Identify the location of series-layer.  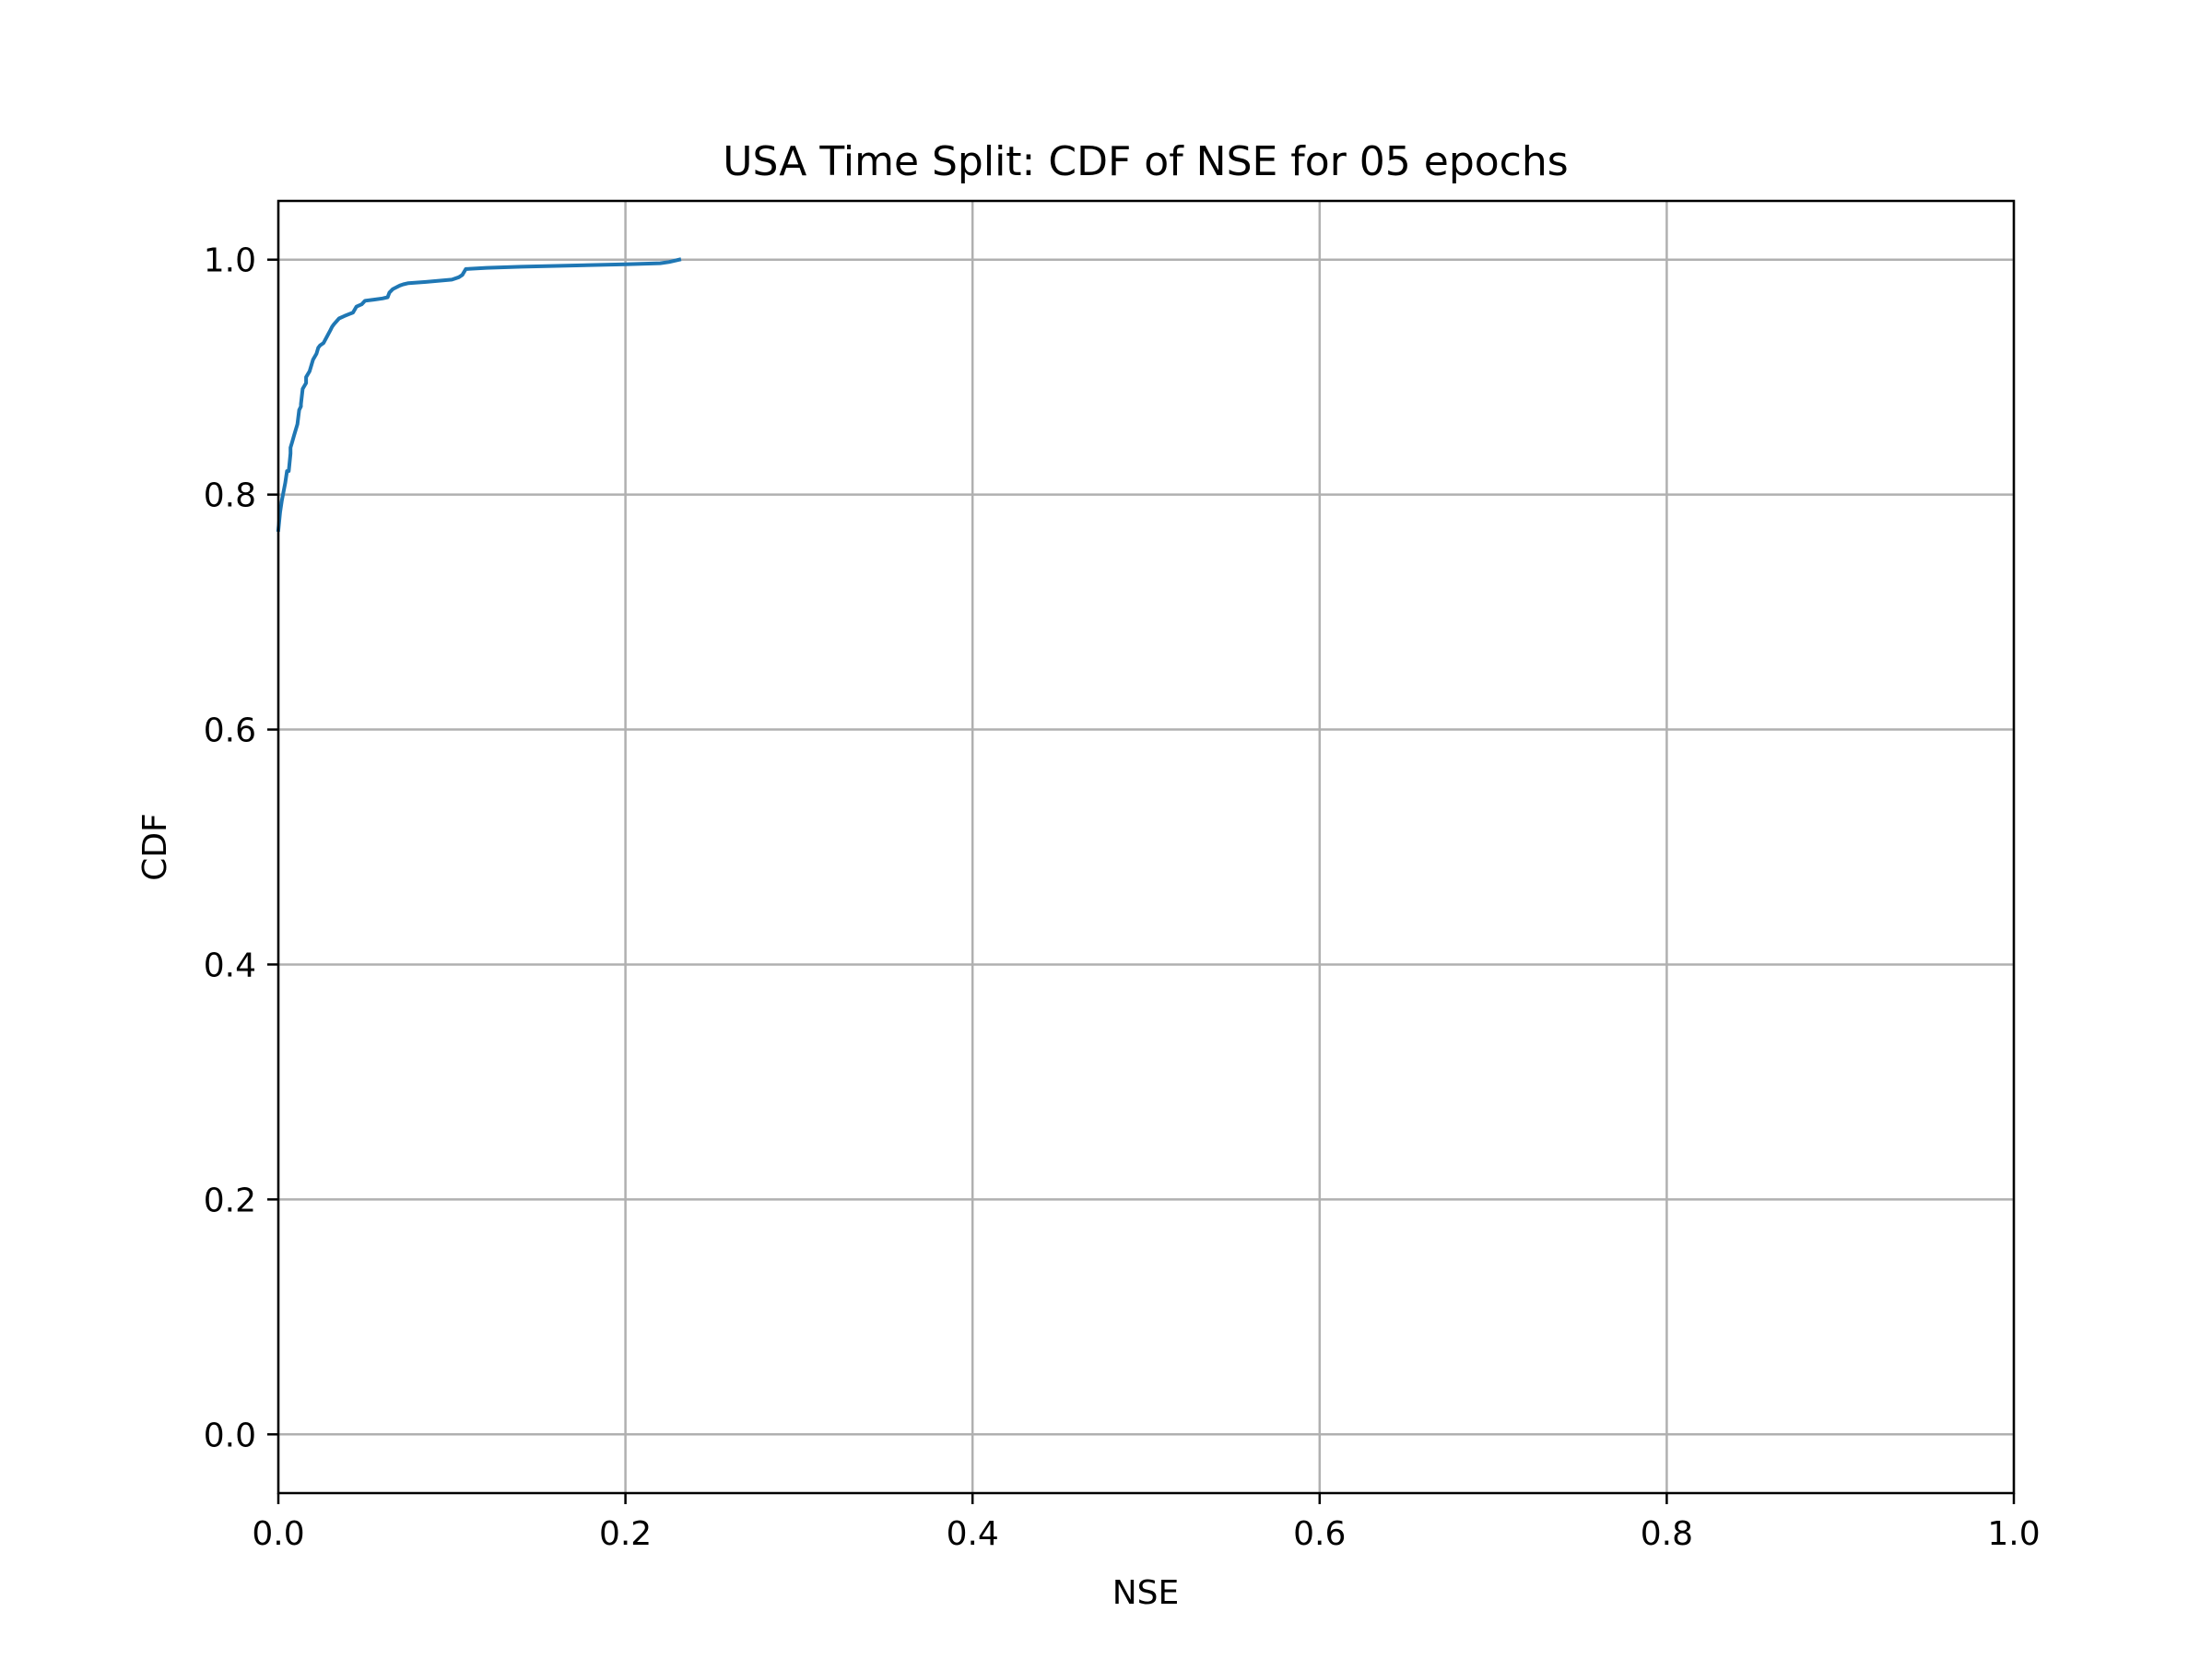
(479, 395).